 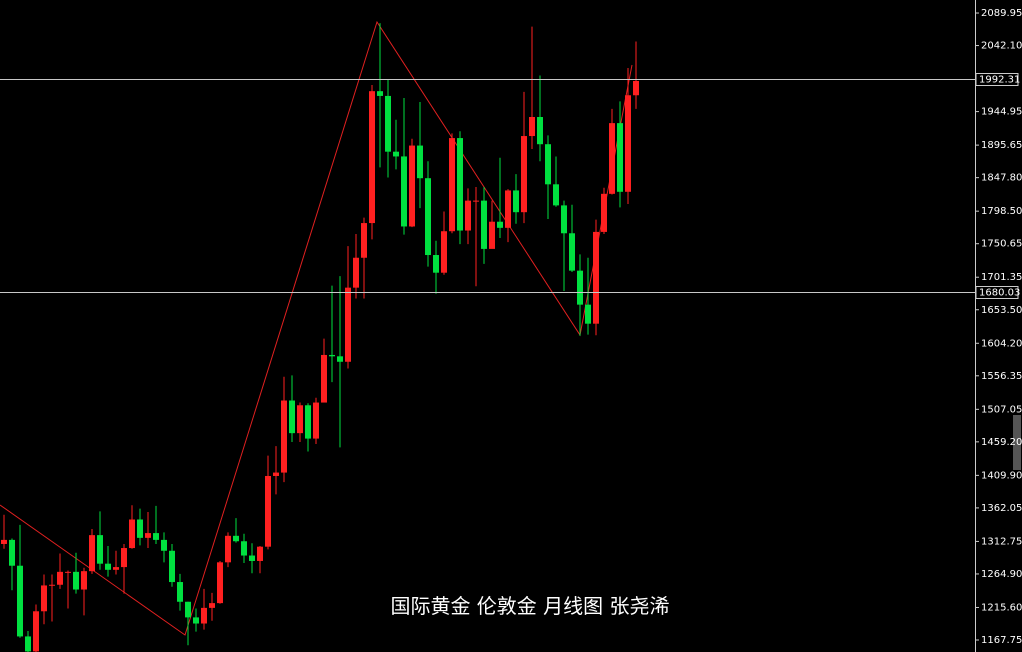 I want to click on y-tick-label: 1798.50, so click(x=1001, y=211).